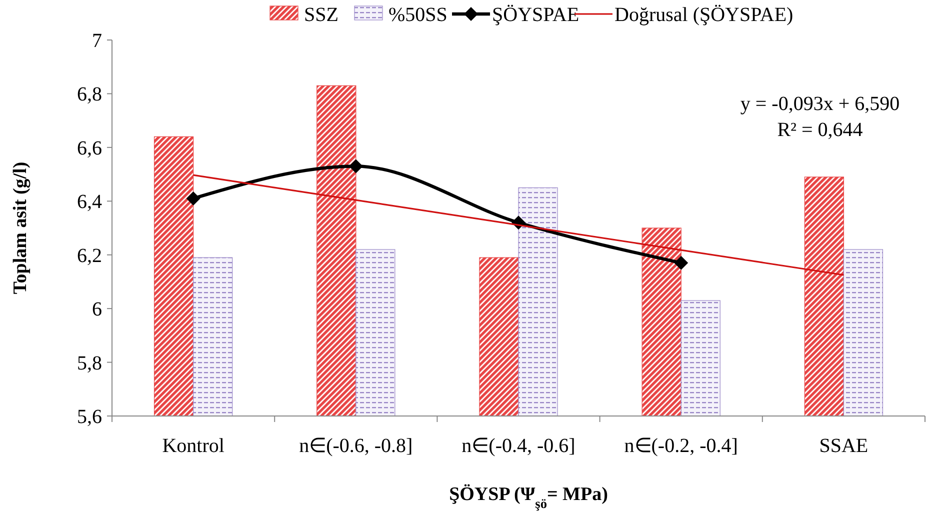 This screenshot has width=933, height=514. Describe the element at coordinates (321, 15) in the screenshot. I see `legend-label: SSZ` at that location.